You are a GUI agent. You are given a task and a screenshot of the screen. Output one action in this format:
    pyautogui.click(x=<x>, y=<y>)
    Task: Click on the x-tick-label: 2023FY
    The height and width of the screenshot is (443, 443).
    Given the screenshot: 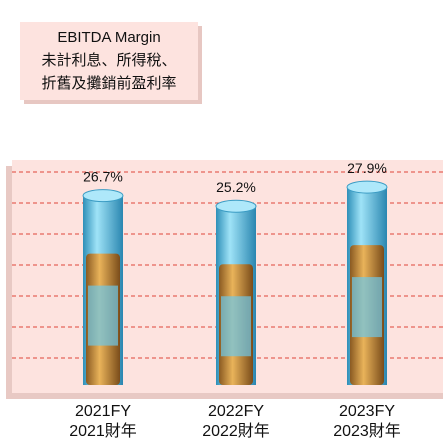 What is the action you would take?
    pyautogui.click(x=367, y=411)
    